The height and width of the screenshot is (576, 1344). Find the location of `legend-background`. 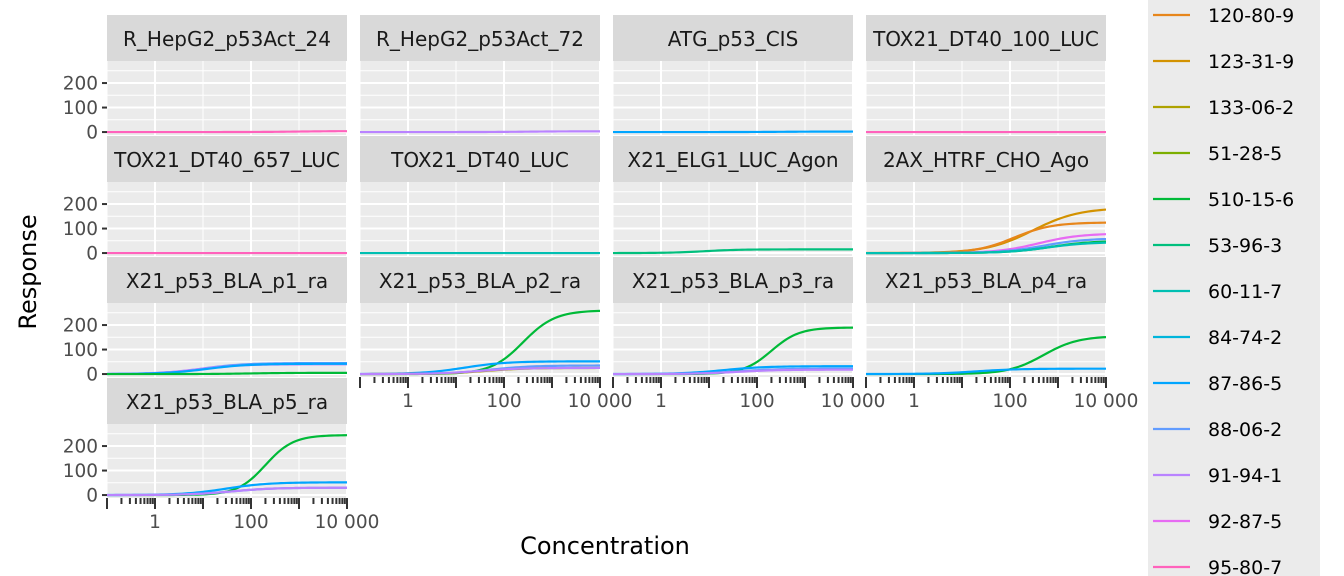

legend-background is located at coordinates (1246, 288).